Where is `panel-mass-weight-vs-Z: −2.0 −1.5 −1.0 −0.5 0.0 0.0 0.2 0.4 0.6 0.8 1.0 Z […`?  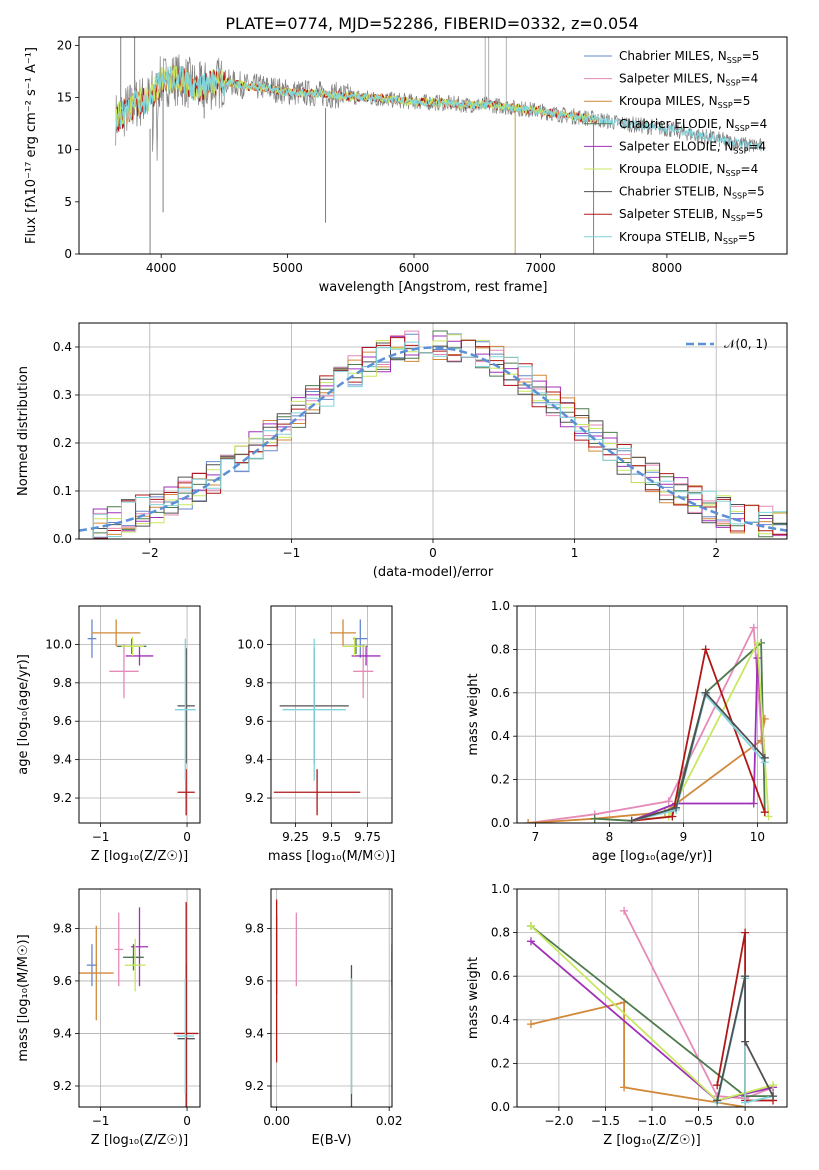
panel-mass-weight-vs-Z: −2.0 −1.5 −1.0 −0.5 0.0 0.0 0.2 0.4 0.6 0.8 1.0 Z [… is located at coordinates (627, 1015).